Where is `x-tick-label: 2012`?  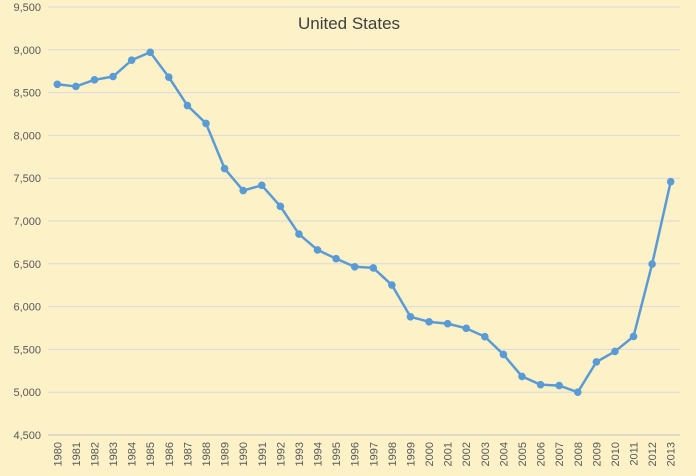 x-tick-label: 2012 is located at coordinates (653, 454).